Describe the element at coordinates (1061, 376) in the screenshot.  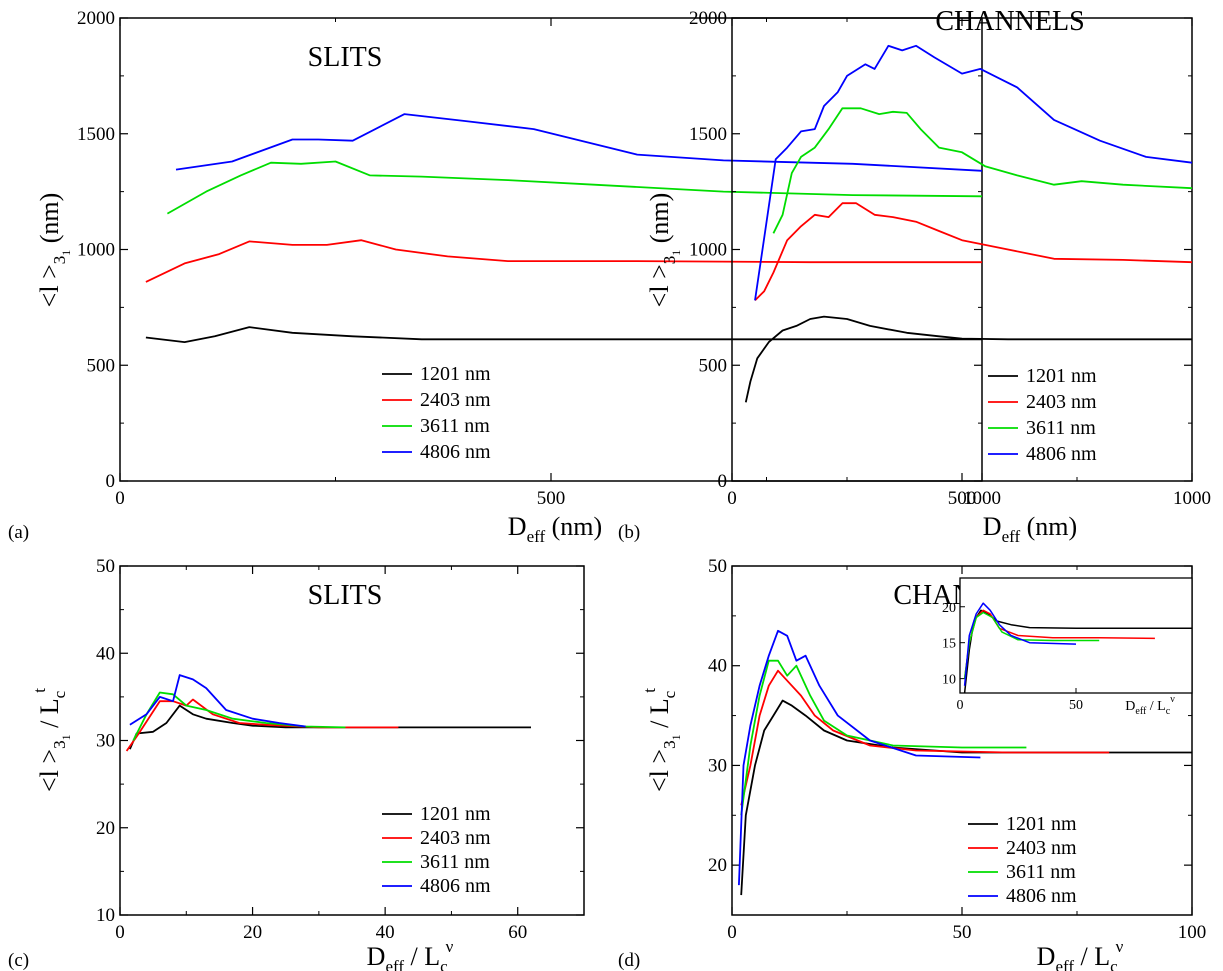
I see `legend-label: 1201 nm` at that location.